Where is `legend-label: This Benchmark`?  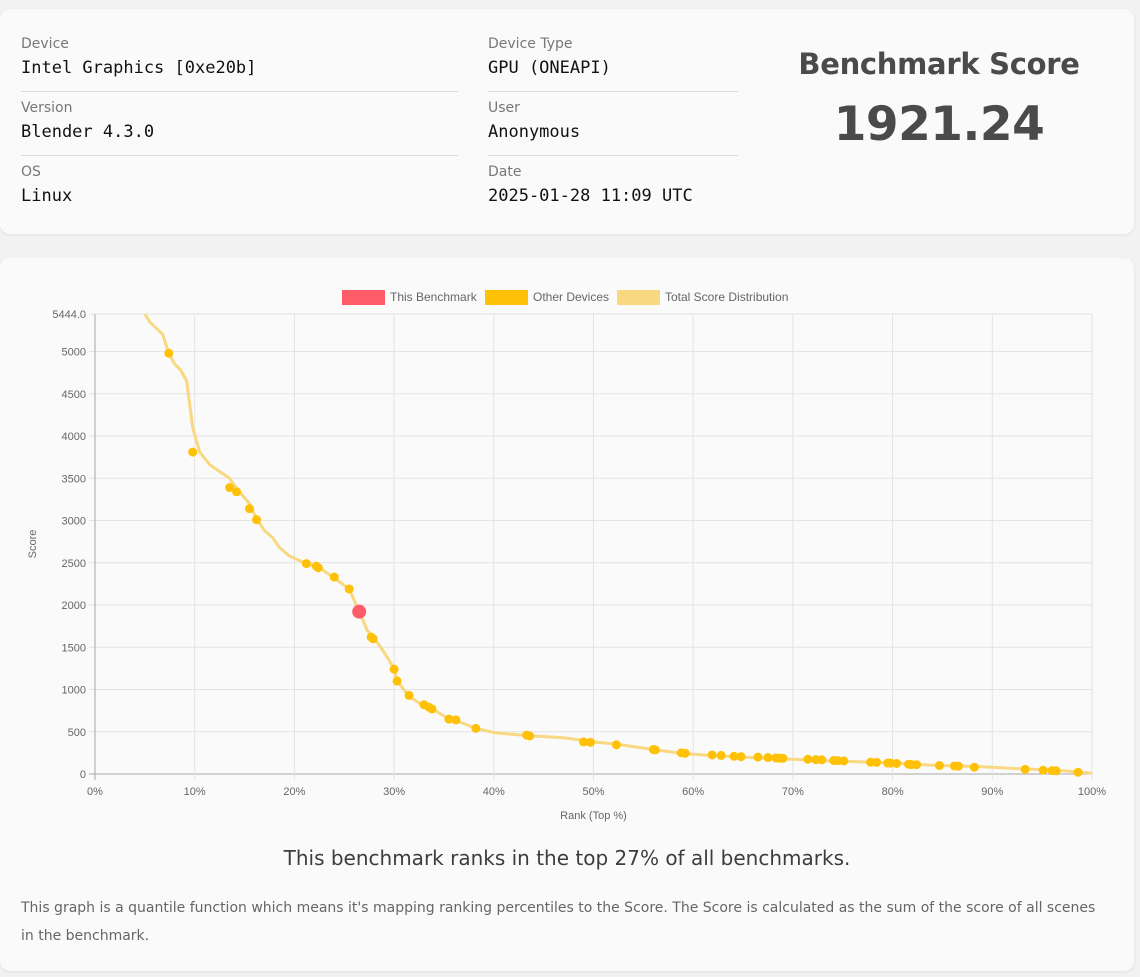
legend-label: This Benchmark is located at coordinates (434, 297).